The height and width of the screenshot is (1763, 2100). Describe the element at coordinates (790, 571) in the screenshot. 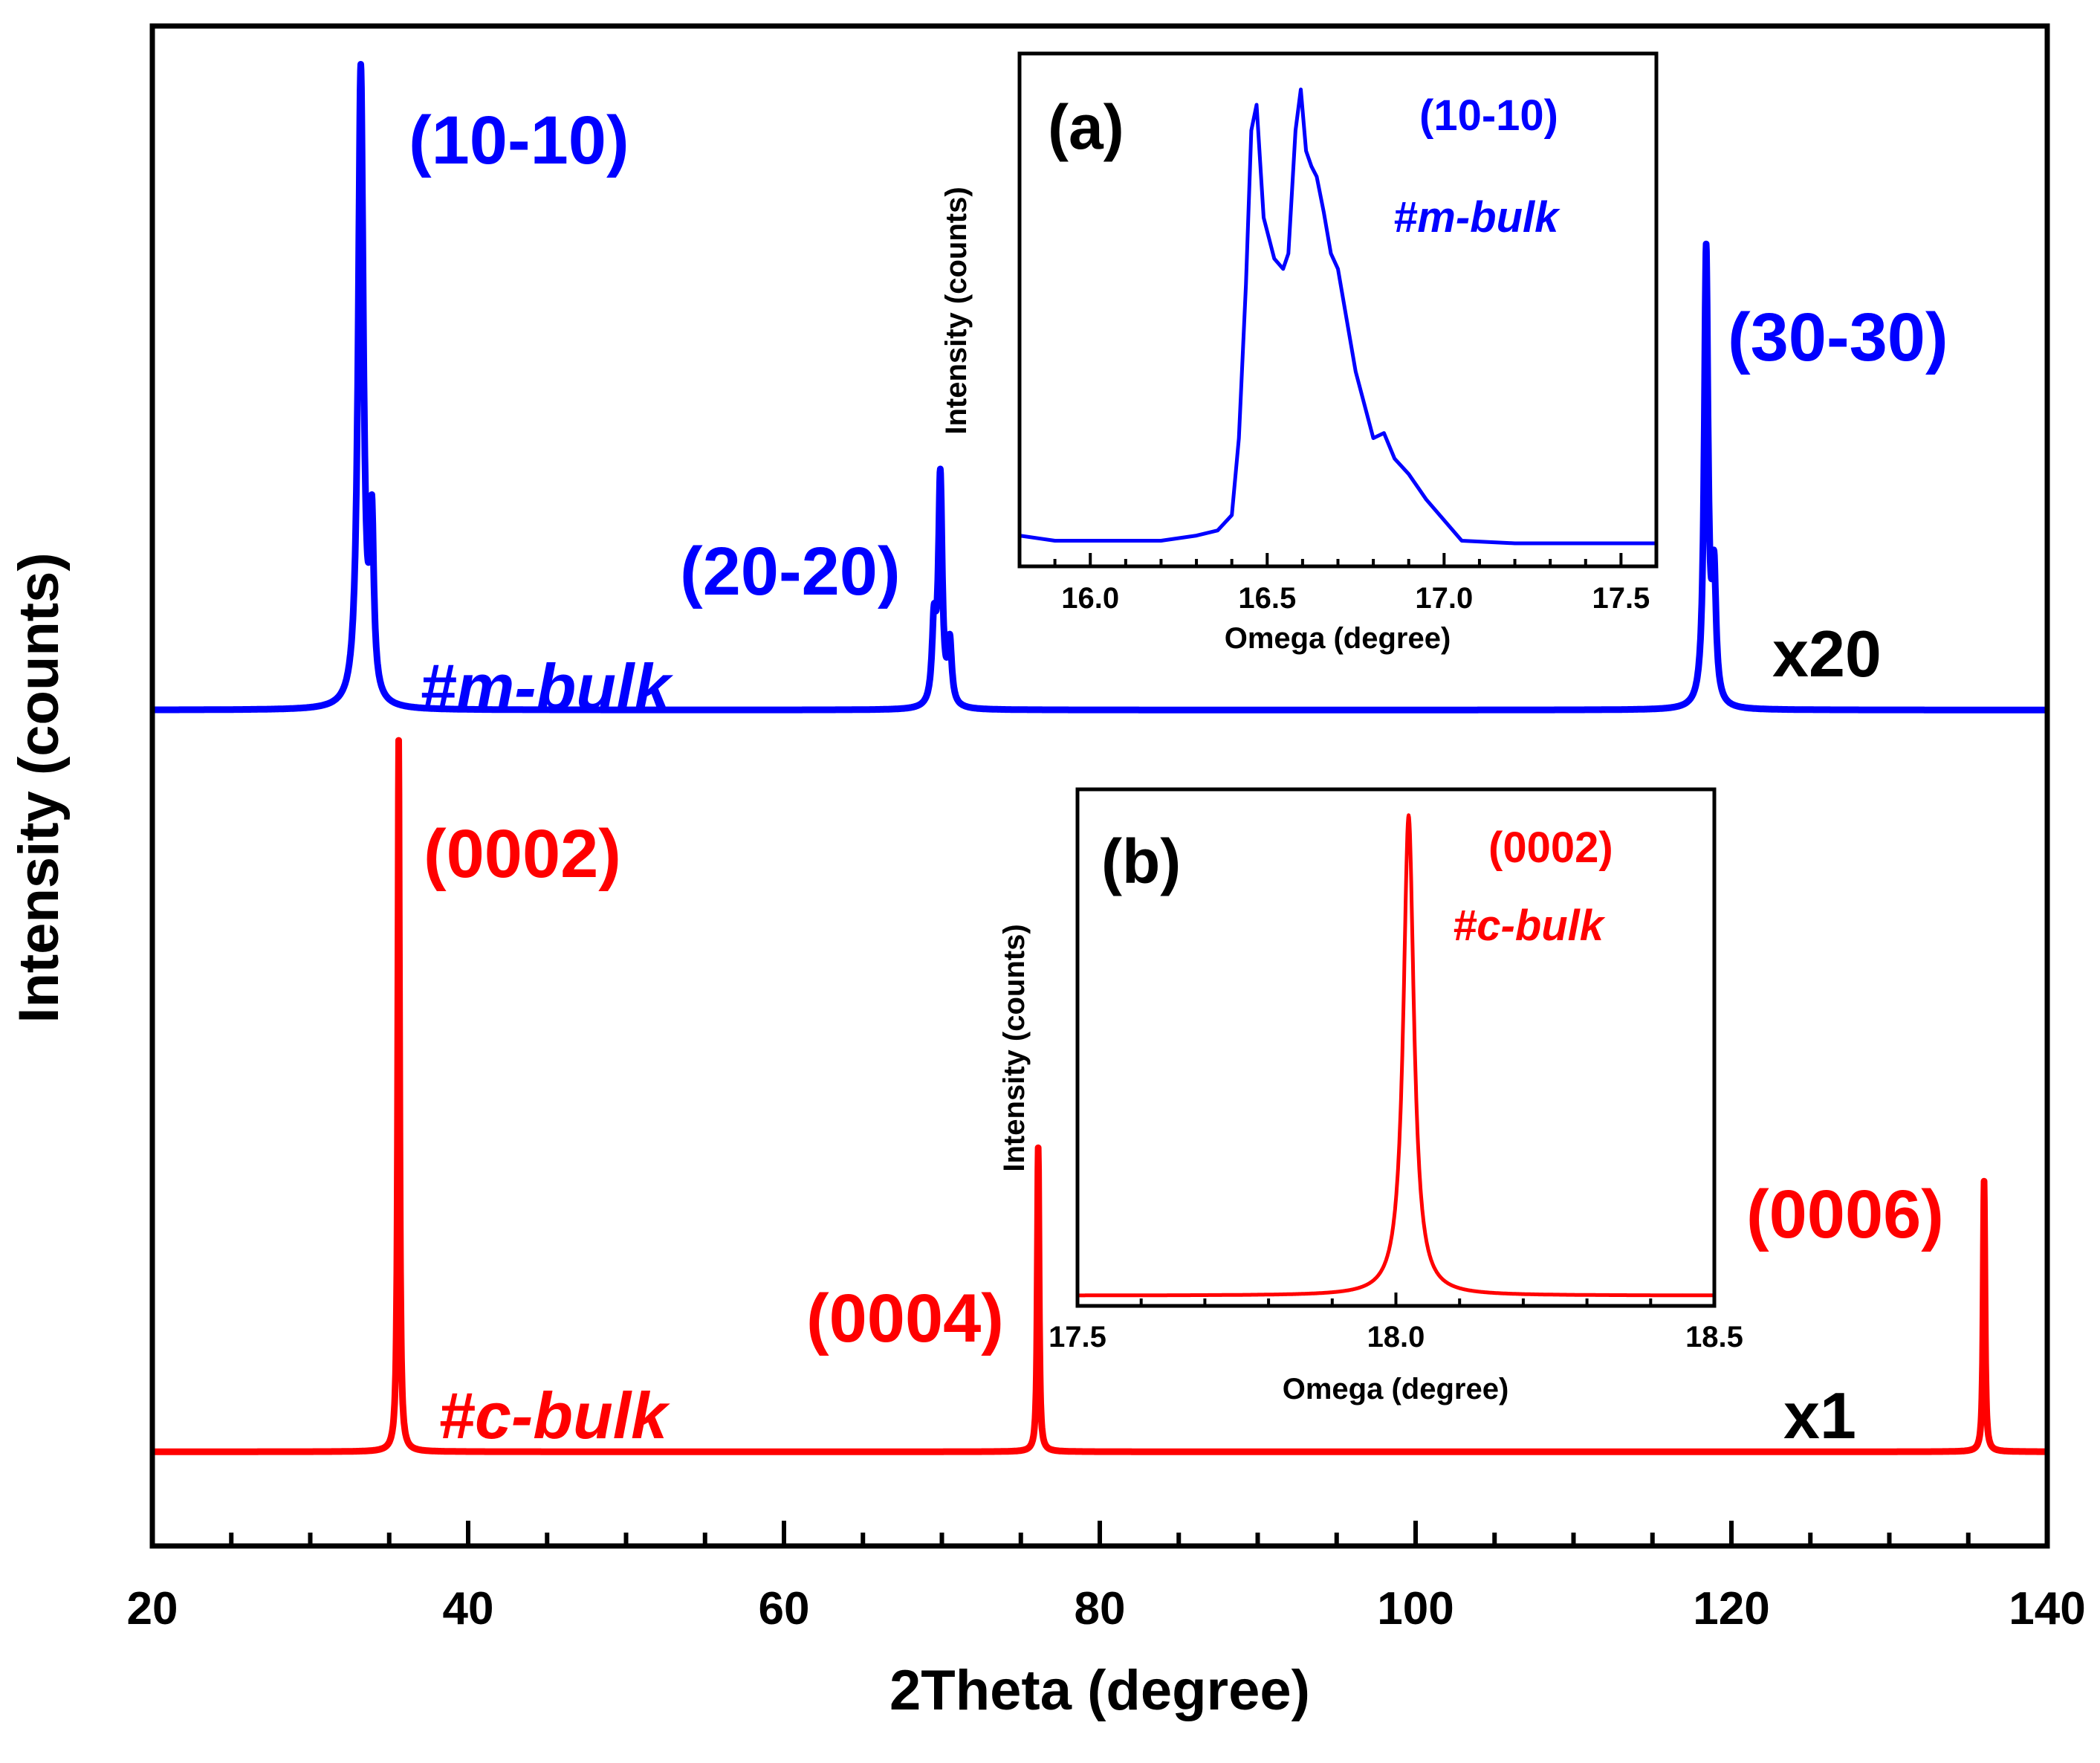

I see `peak-label-20-20: (20-20)` at that location.